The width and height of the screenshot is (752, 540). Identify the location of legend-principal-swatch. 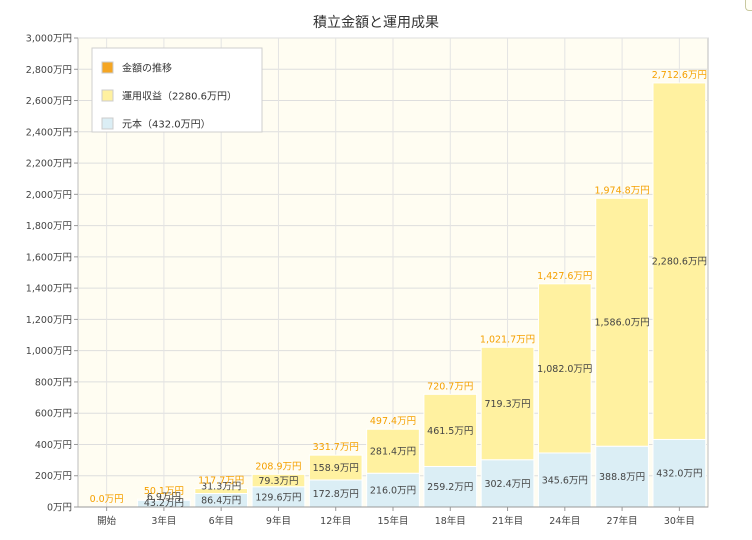
(107, 123).